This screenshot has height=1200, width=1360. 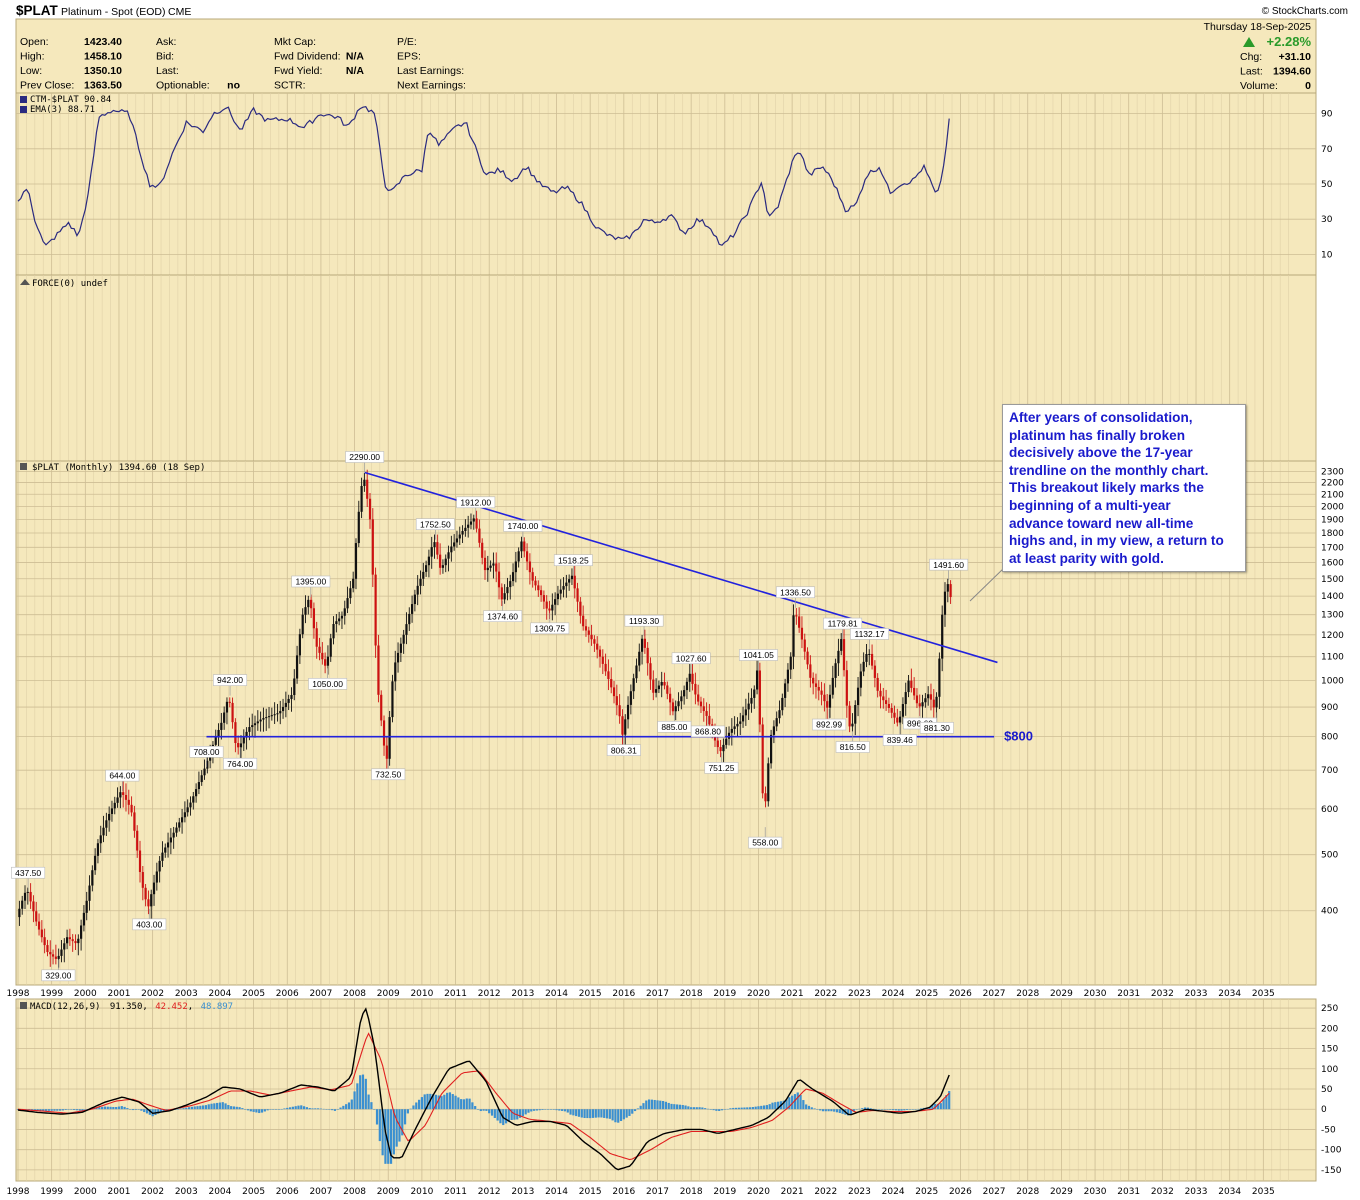 What do you see at coordinates (1332, 472) in the screenshot?
I see `price-tick-2300: 2300` at bounding box center [1332, 472].